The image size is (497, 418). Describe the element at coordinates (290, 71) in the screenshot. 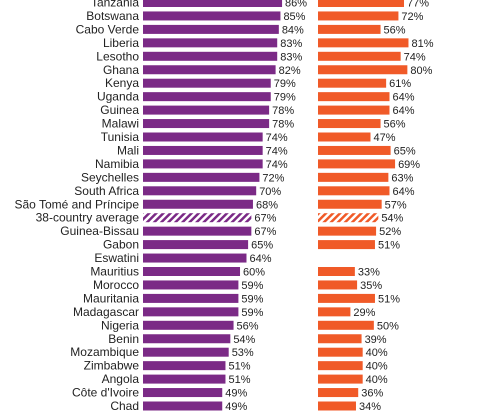

I see `value-label-series-1: 82%` at that location.